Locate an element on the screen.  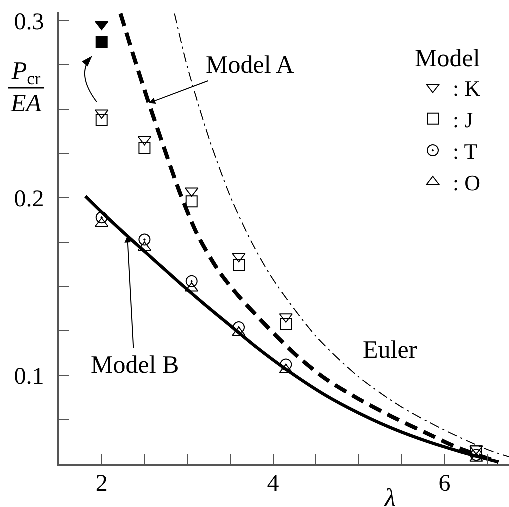
legend-label: : J is located at coordinates (463, 119).